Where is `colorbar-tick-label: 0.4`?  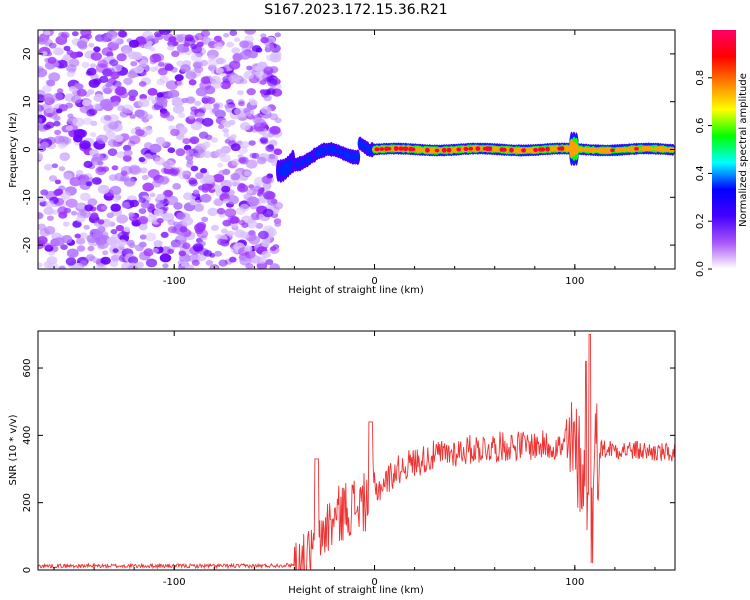 colorbar-tick-label: 0.4 is located at coordinates (700, 173).